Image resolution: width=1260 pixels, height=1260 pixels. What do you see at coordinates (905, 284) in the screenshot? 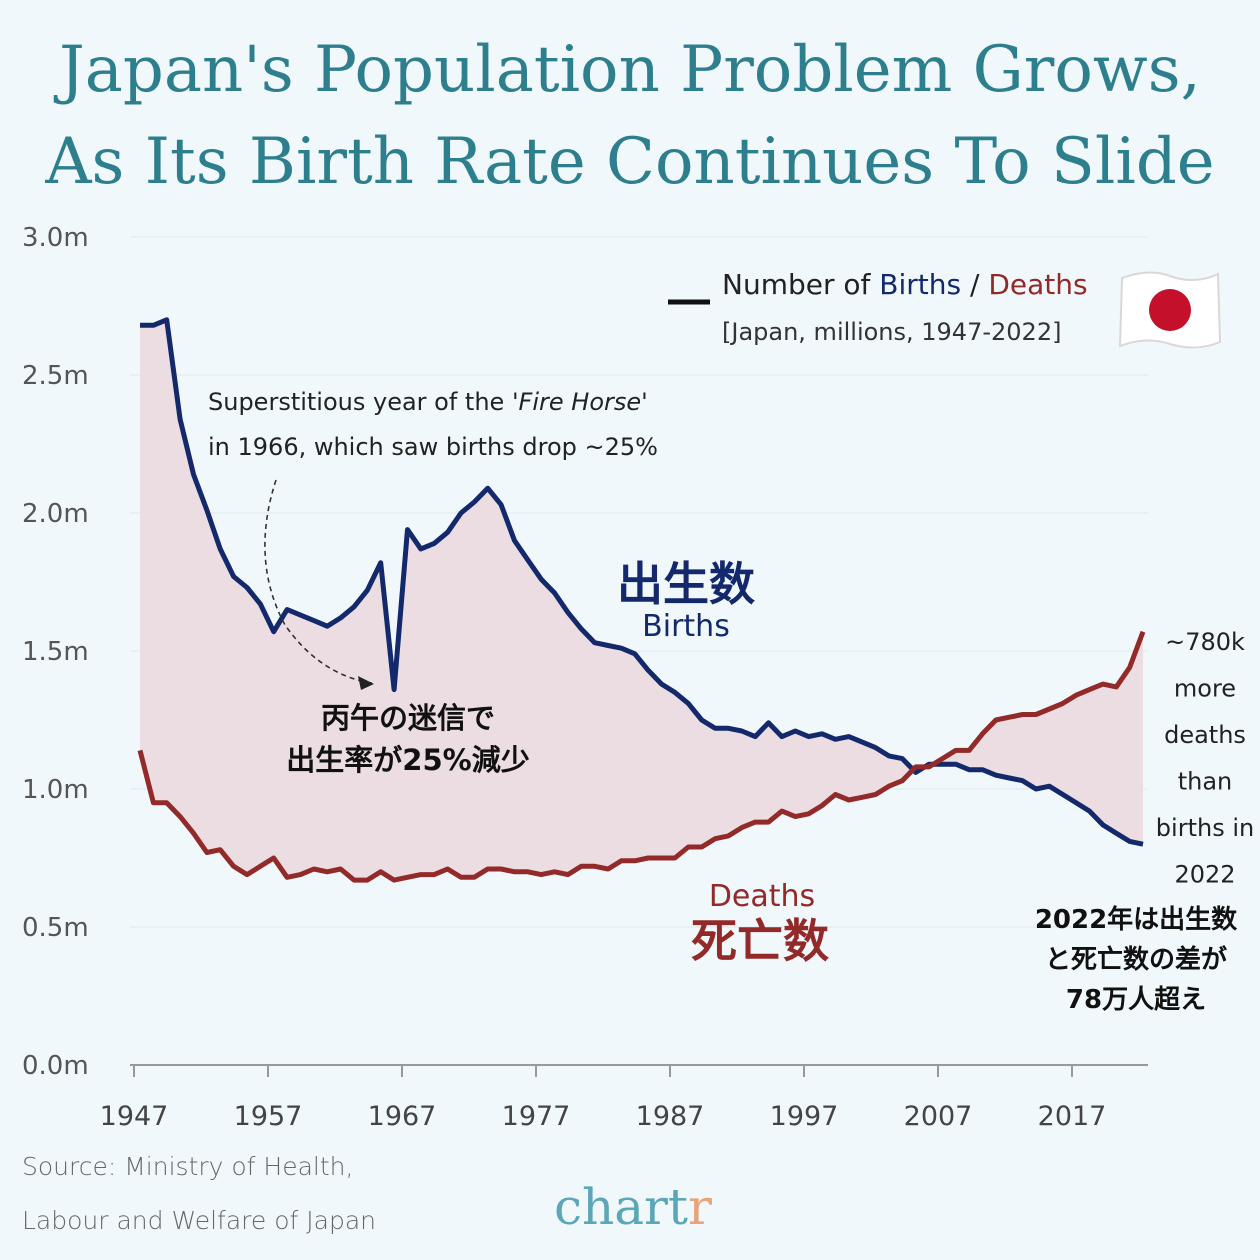
I see `legend-title: Number of Births / Deaths` at bounding box center [905, 284].